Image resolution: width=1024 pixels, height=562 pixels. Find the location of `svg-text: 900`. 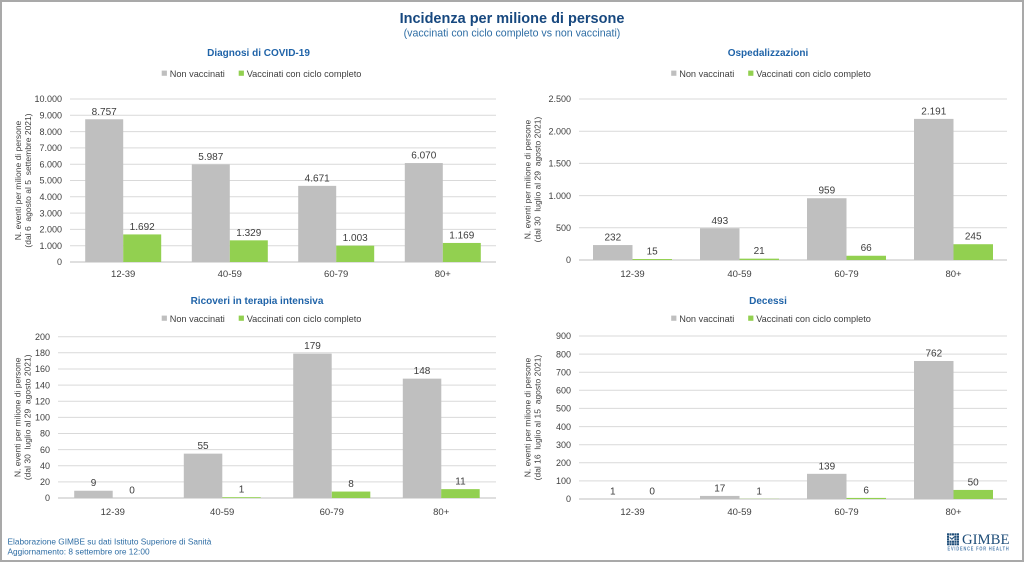

svg-text: 900 is located at coordinates (563, 336).